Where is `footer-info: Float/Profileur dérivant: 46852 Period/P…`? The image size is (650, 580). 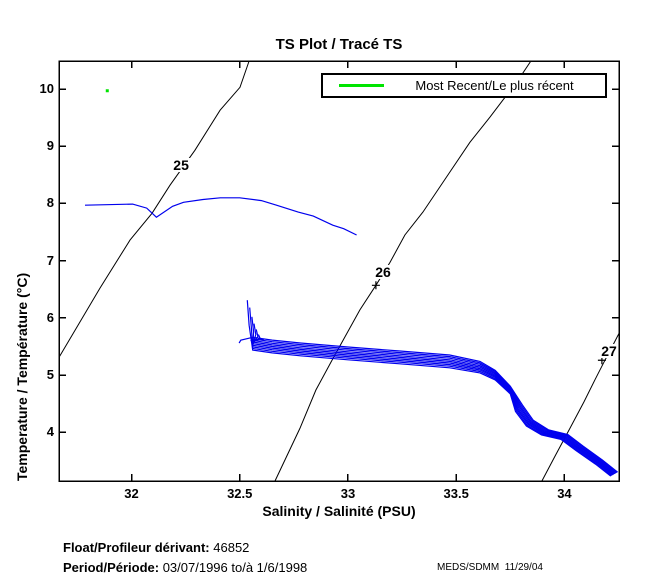 footer-info: Float/Profileur dérivant: 46852 Period/P… is located at coordinates (185, 558).